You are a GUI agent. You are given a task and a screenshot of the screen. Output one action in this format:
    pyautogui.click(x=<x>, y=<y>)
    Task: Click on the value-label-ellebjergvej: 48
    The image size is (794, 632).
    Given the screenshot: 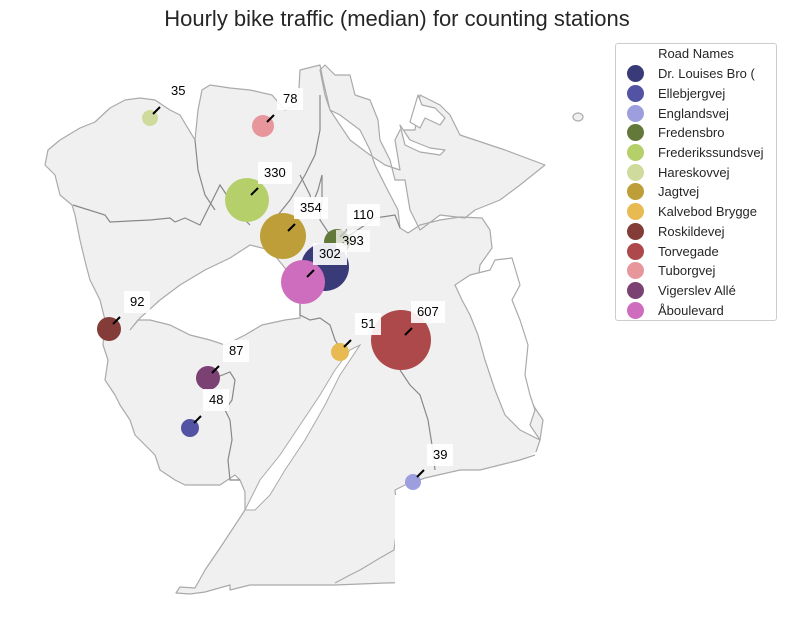 What is the action you would take?
    pyautogui.click(x=216, y=400)
    